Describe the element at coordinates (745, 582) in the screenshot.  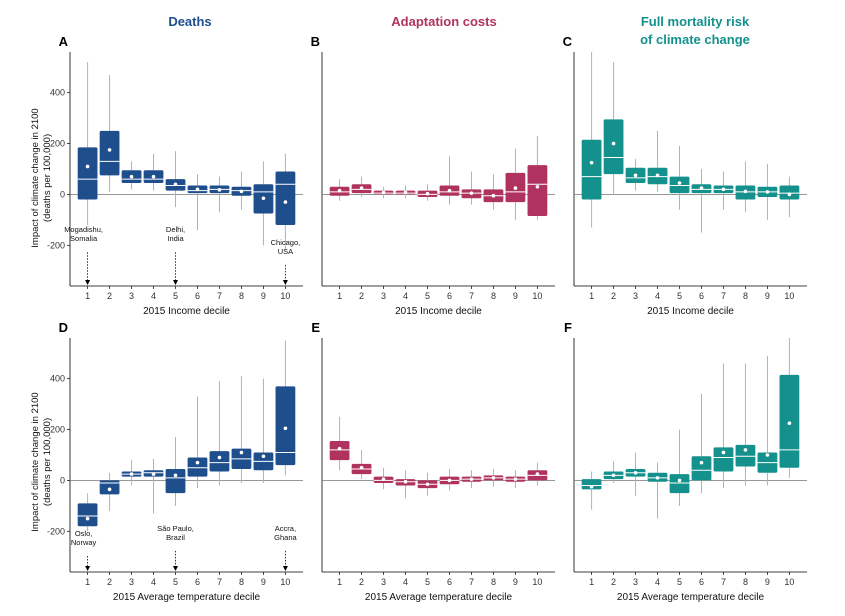
I see `x-tick-label: 8` at that location.